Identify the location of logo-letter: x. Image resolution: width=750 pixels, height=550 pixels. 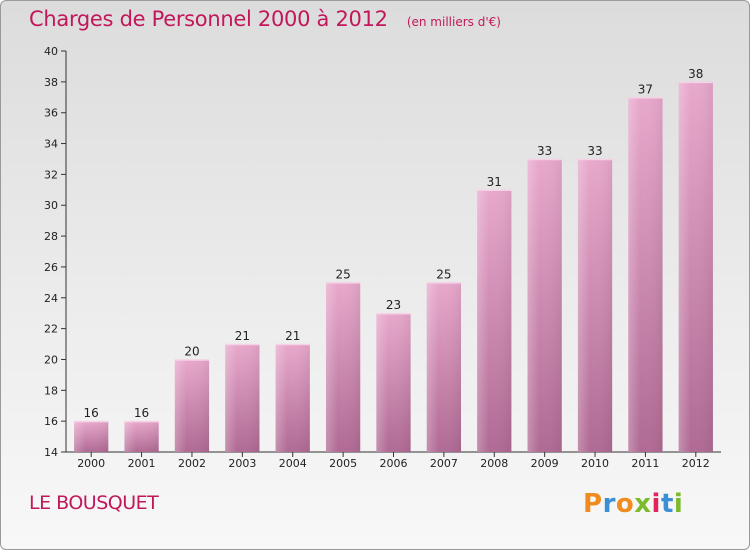
(643, 504).